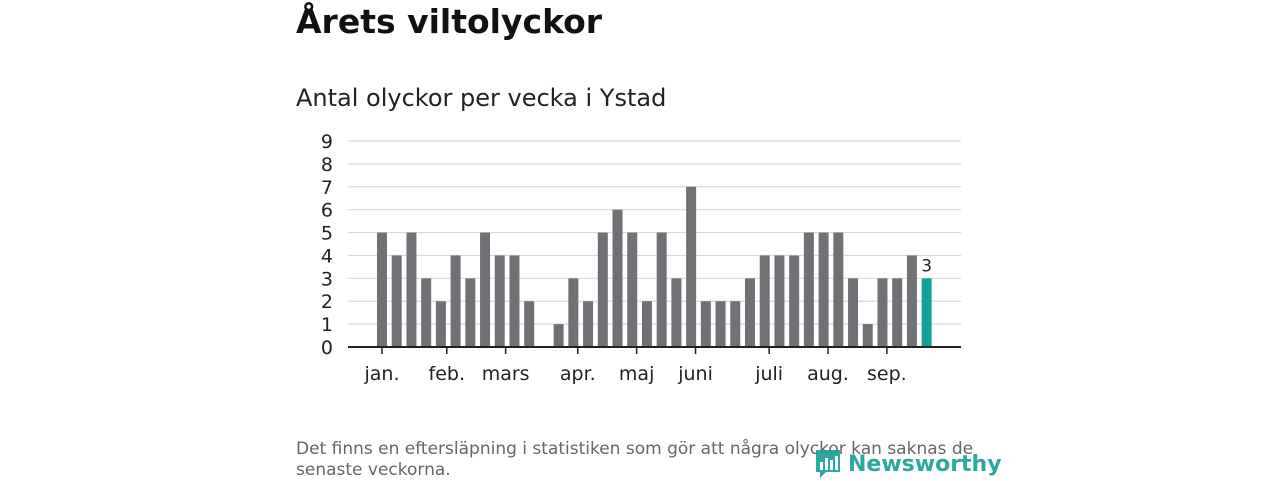 This screenshot has height=481, width=1280. Describe the element at coordinates (506, 374) in the screenshot. I see `x-tick-label: mars` at that location.